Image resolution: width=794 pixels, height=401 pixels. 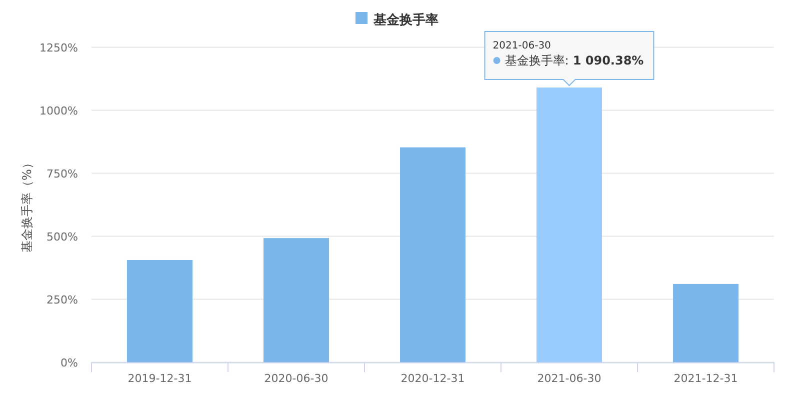 What do you see at coordinates (521, 46) in the screenshot?
I see `annotation: 2021-06-30` at bounding box center [521, 46].